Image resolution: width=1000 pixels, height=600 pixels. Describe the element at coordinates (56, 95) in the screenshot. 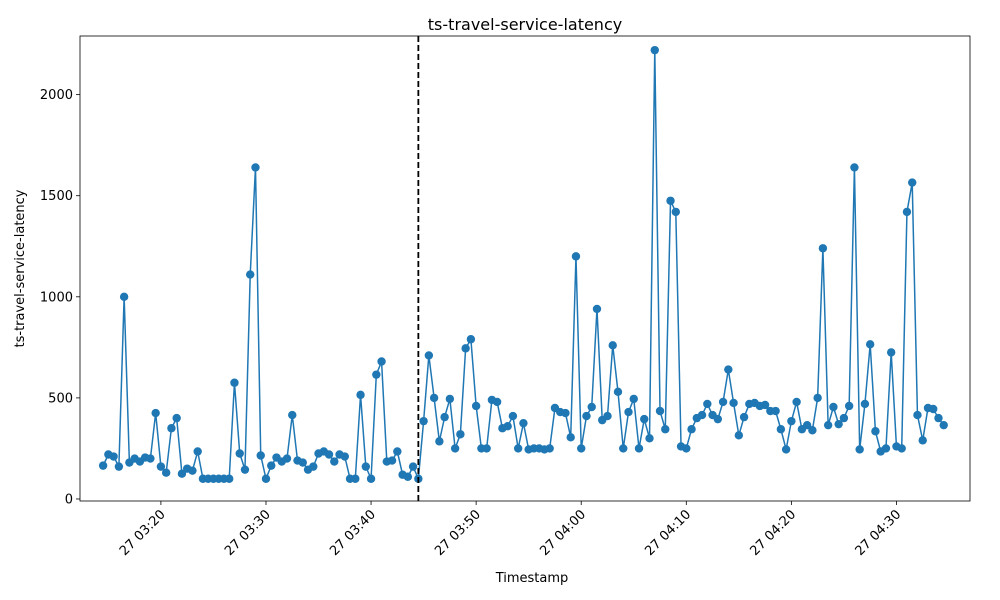

I see `y-tick-label: 2000` at that location.